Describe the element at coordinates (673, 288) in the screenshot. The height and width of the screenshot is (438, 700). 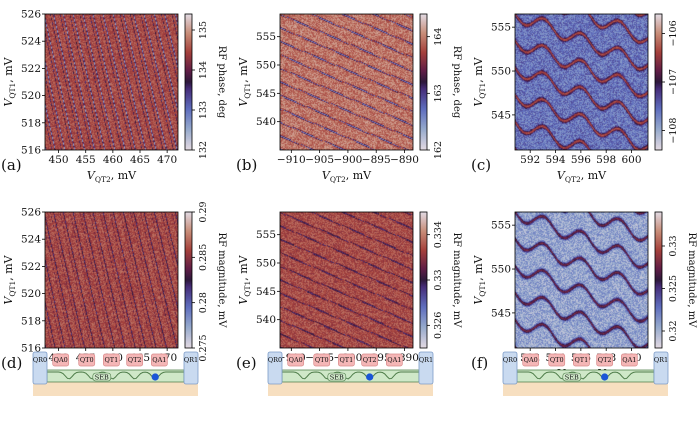
I see `cbar-tick-label: 0.325` at that location.